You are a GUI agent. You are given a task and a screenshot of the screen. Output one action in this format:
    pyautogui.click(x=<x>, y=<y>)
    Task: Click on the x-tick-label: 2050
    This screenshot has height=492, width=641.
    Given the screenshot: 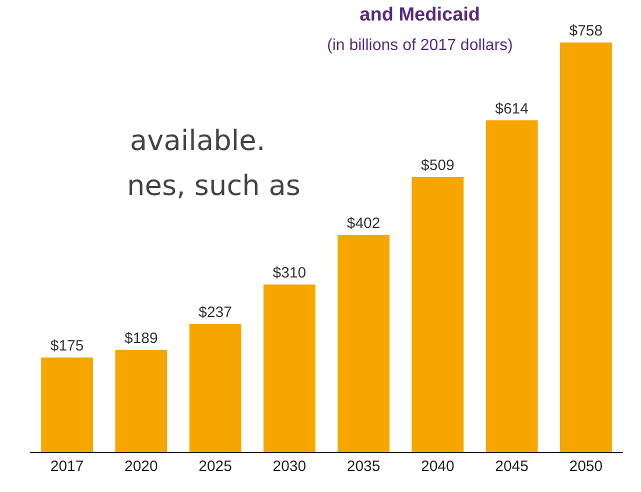 What is the action you would take?
    pyautogui.click(x=586, y=466)
    